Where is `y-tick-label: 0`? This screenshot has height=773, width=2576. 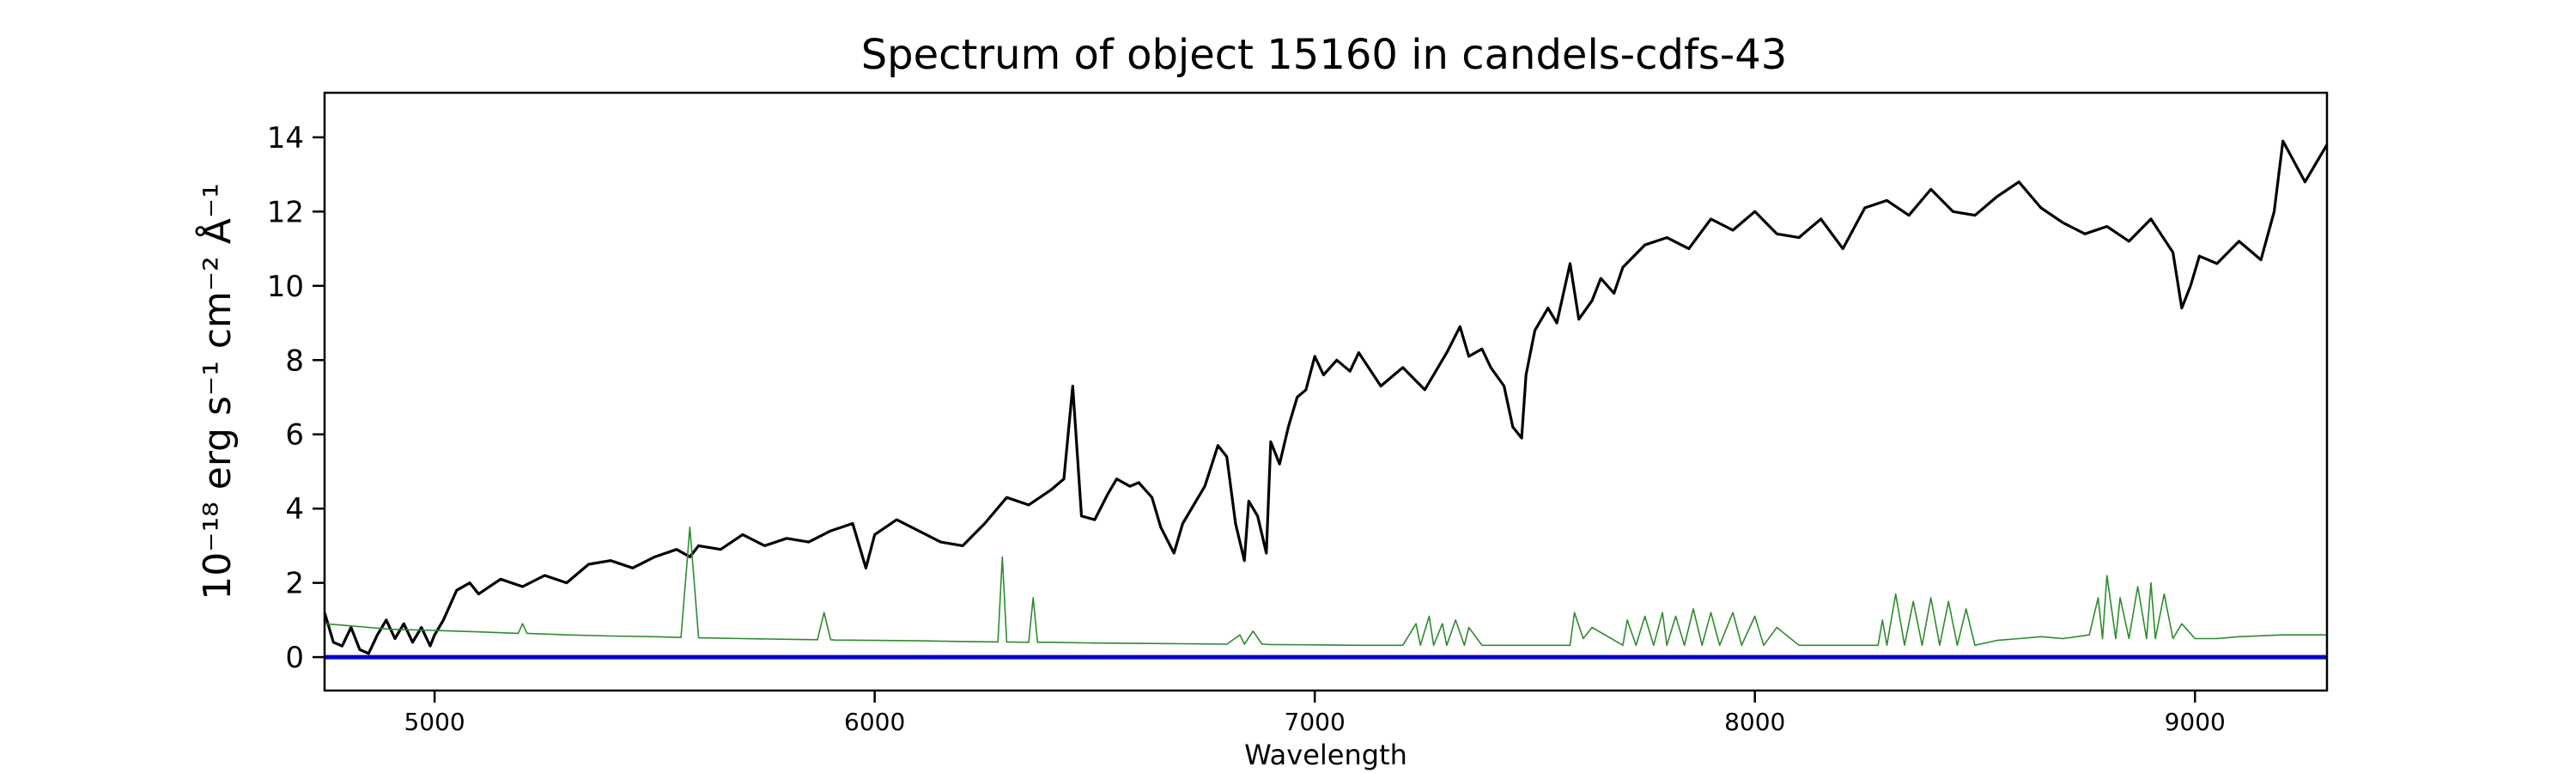
y-tick-label: 0 is located at coordinates (294, 658).